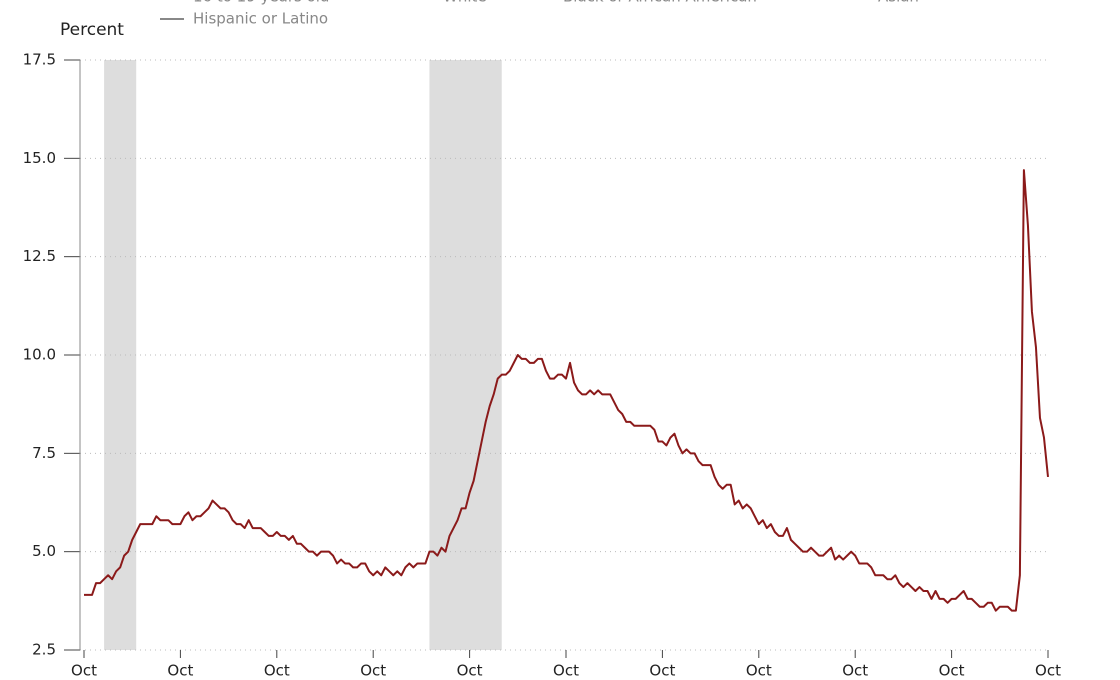 The image size is (1120, 680). What do you see at coordinates (39, 355) in the screenshot?
I see `y-tick-label: 10.0` at bounding box center [39, 355].